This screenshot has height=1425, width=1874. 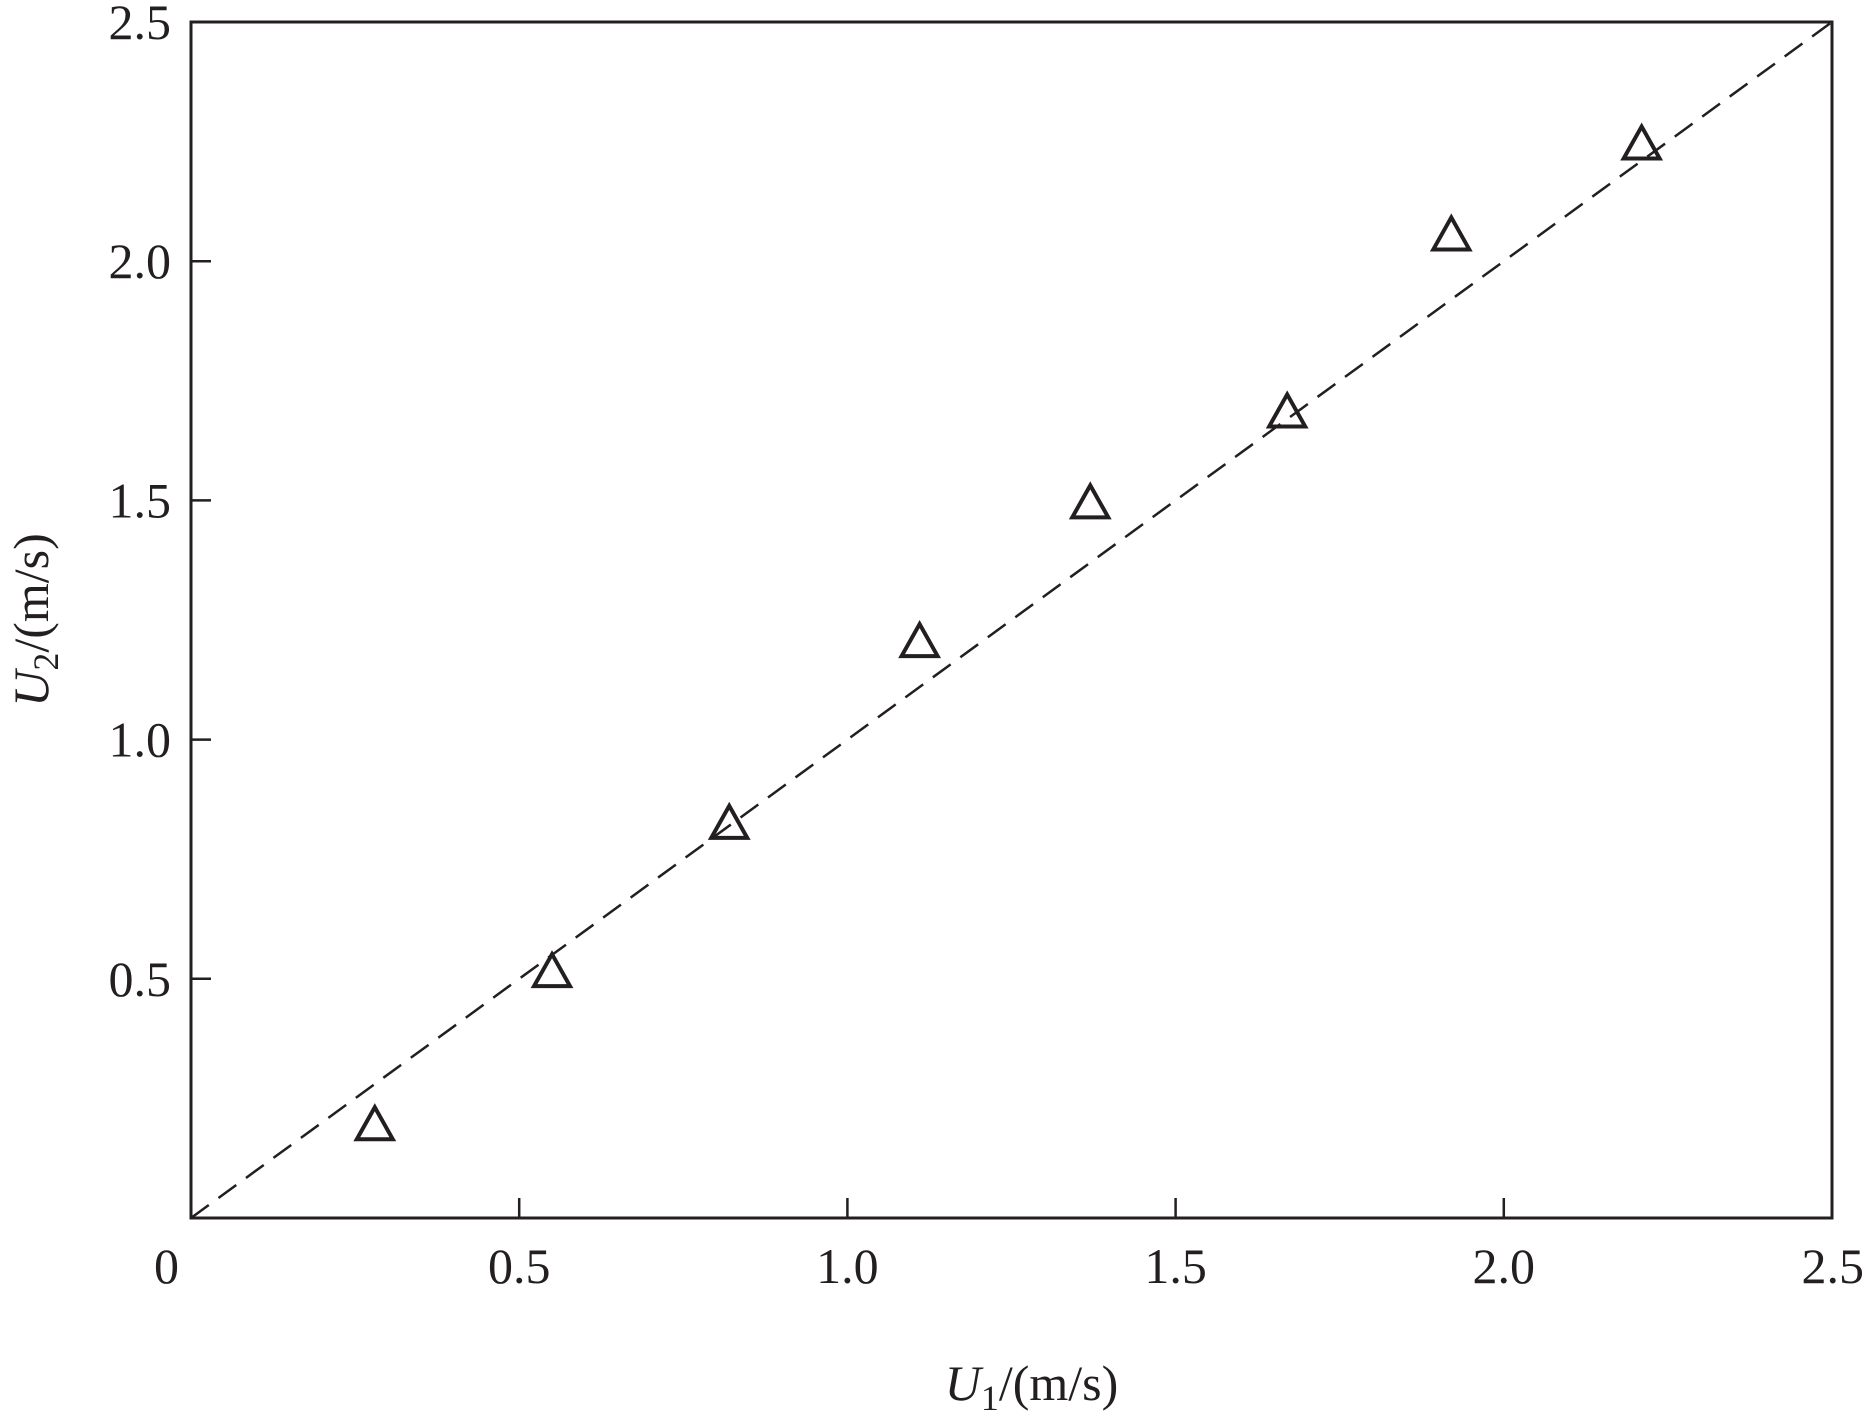 What do you see at coordinates (1009, 1246) in the screenshot?
I see `x-axis-ticks: 0 0.5 1.0 1.5 2.0 2.5` at bounding box center [1009, 1246].